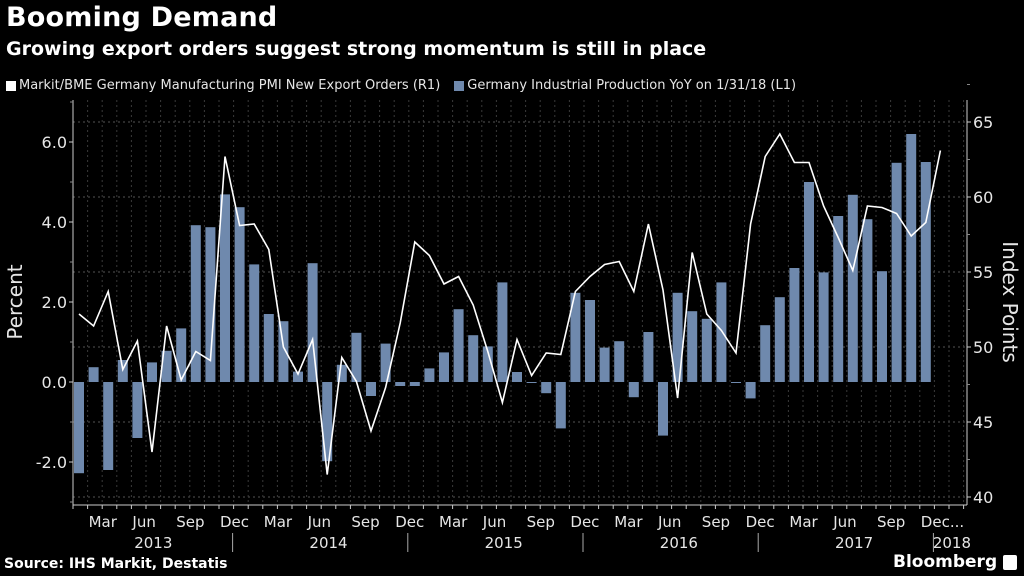 The width and height of the screenshot is (1024, 576). I want to click on right-tick-label: 50, so click(983, 347).